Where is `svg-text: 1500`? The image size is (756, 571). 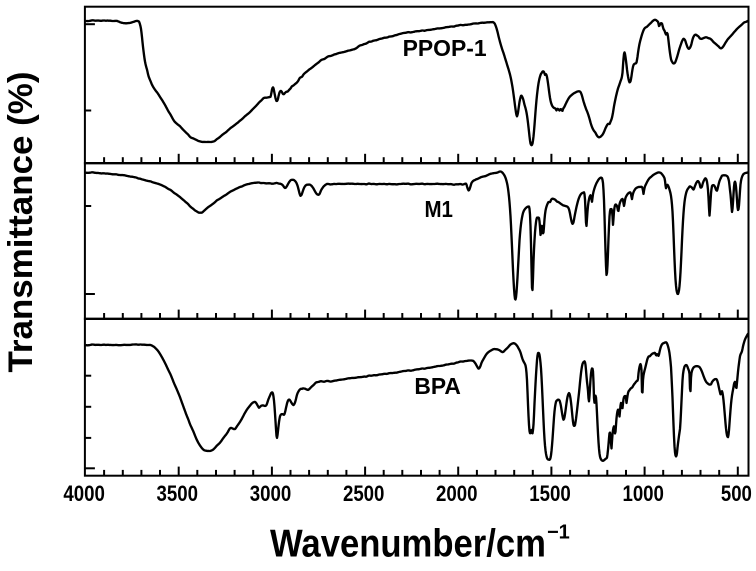
svg-text: 1500 is located at coordinates (550, 493).